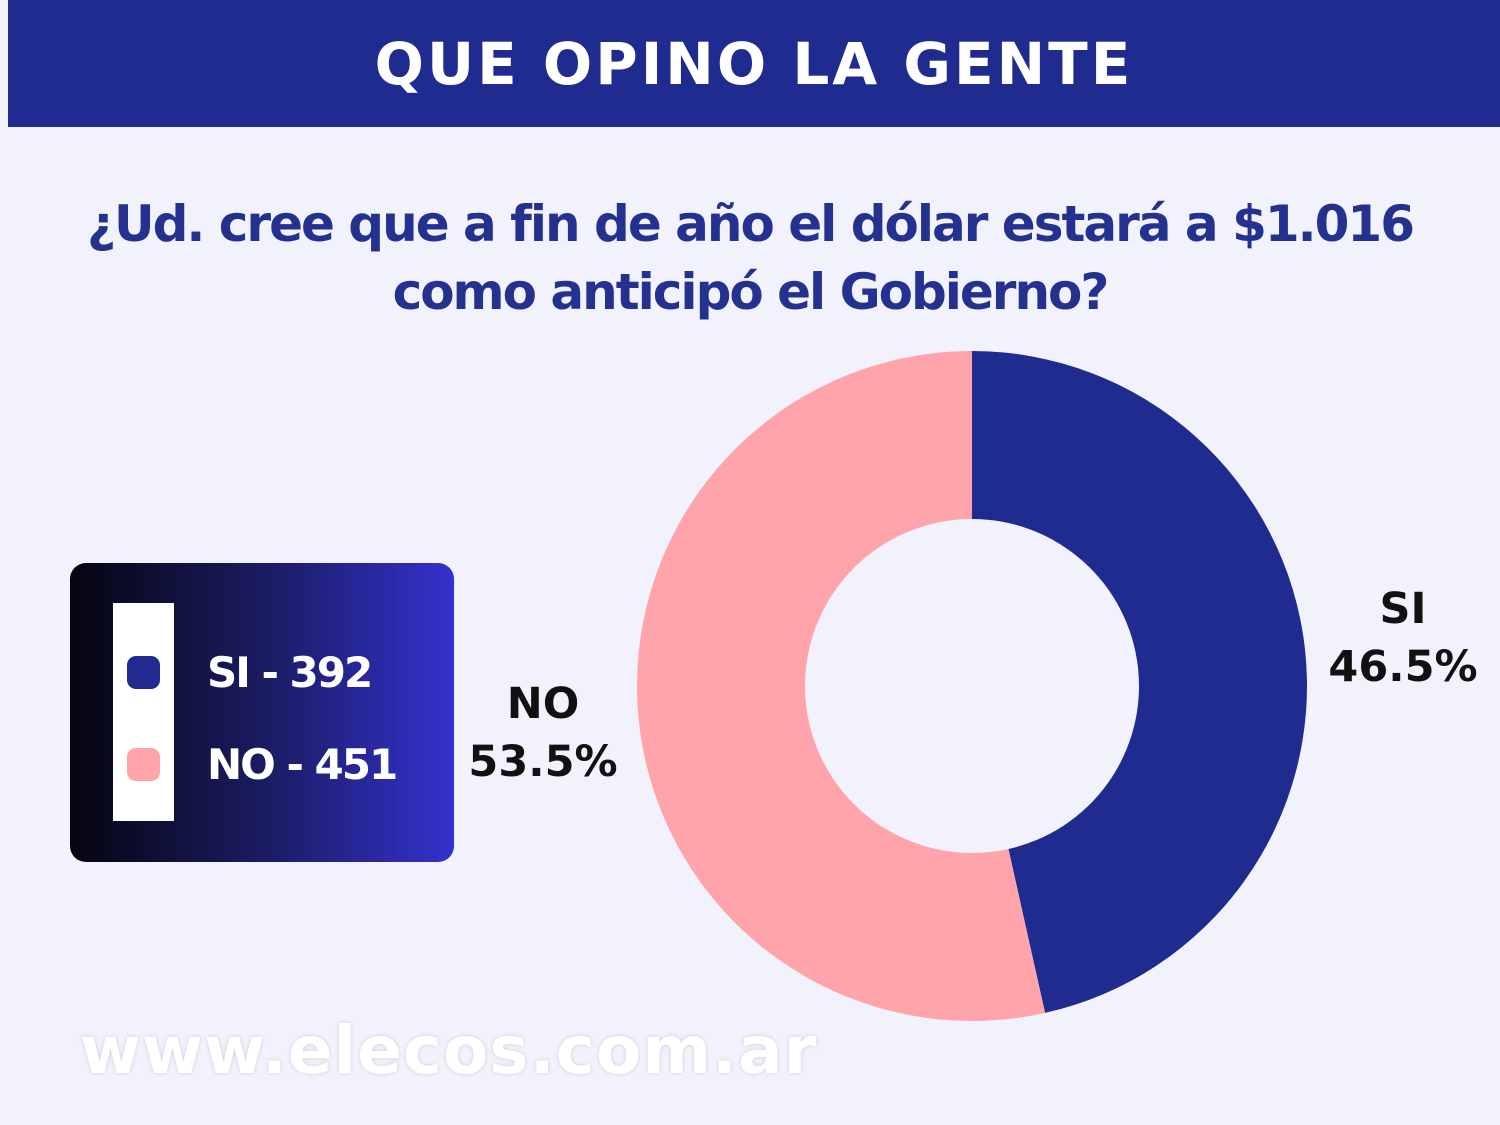  I want to click on legend-label-no: NO - 451, so click(302, 764).